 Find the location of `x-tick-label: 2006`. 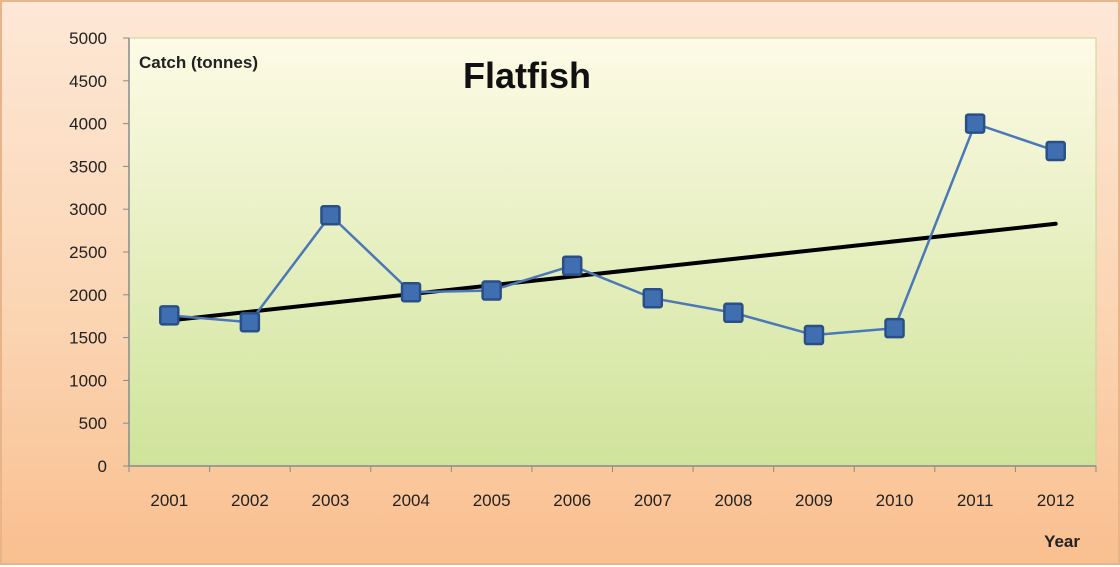

x-tick-label: 2006 is located at coordinates (572, 500).